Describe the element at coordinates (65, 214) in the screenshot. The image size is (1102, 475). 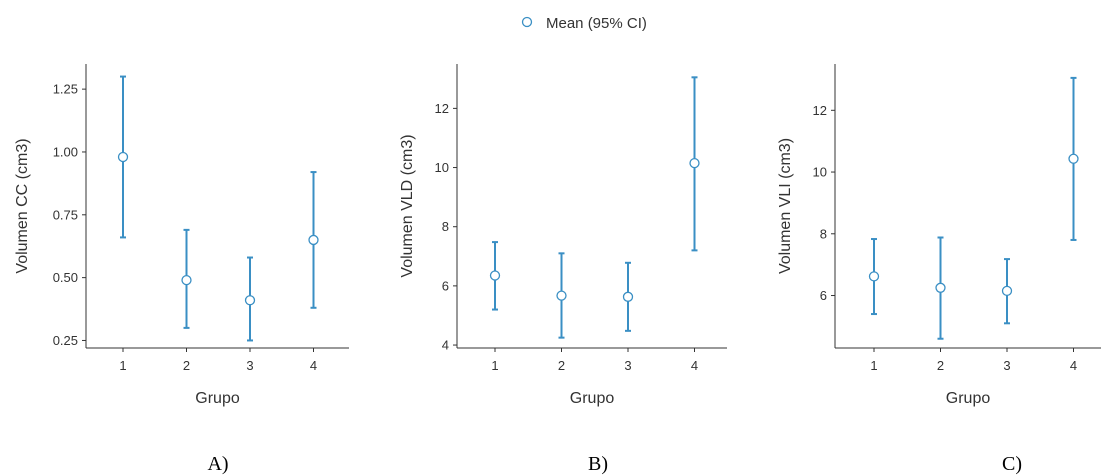
I see `y-tick-label: 0.75` at that location.